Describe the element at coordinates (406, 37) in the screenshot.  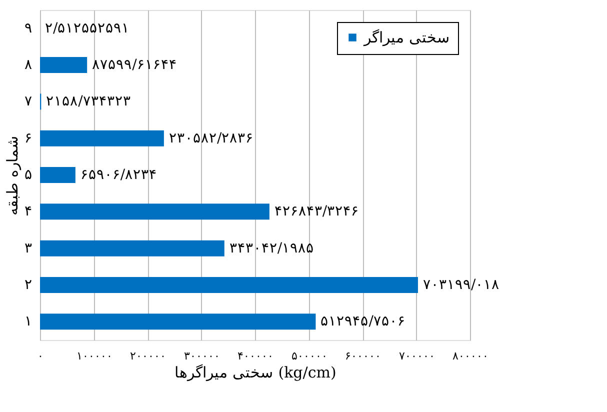
I see `legend-label: سختی میراگر` at that location.